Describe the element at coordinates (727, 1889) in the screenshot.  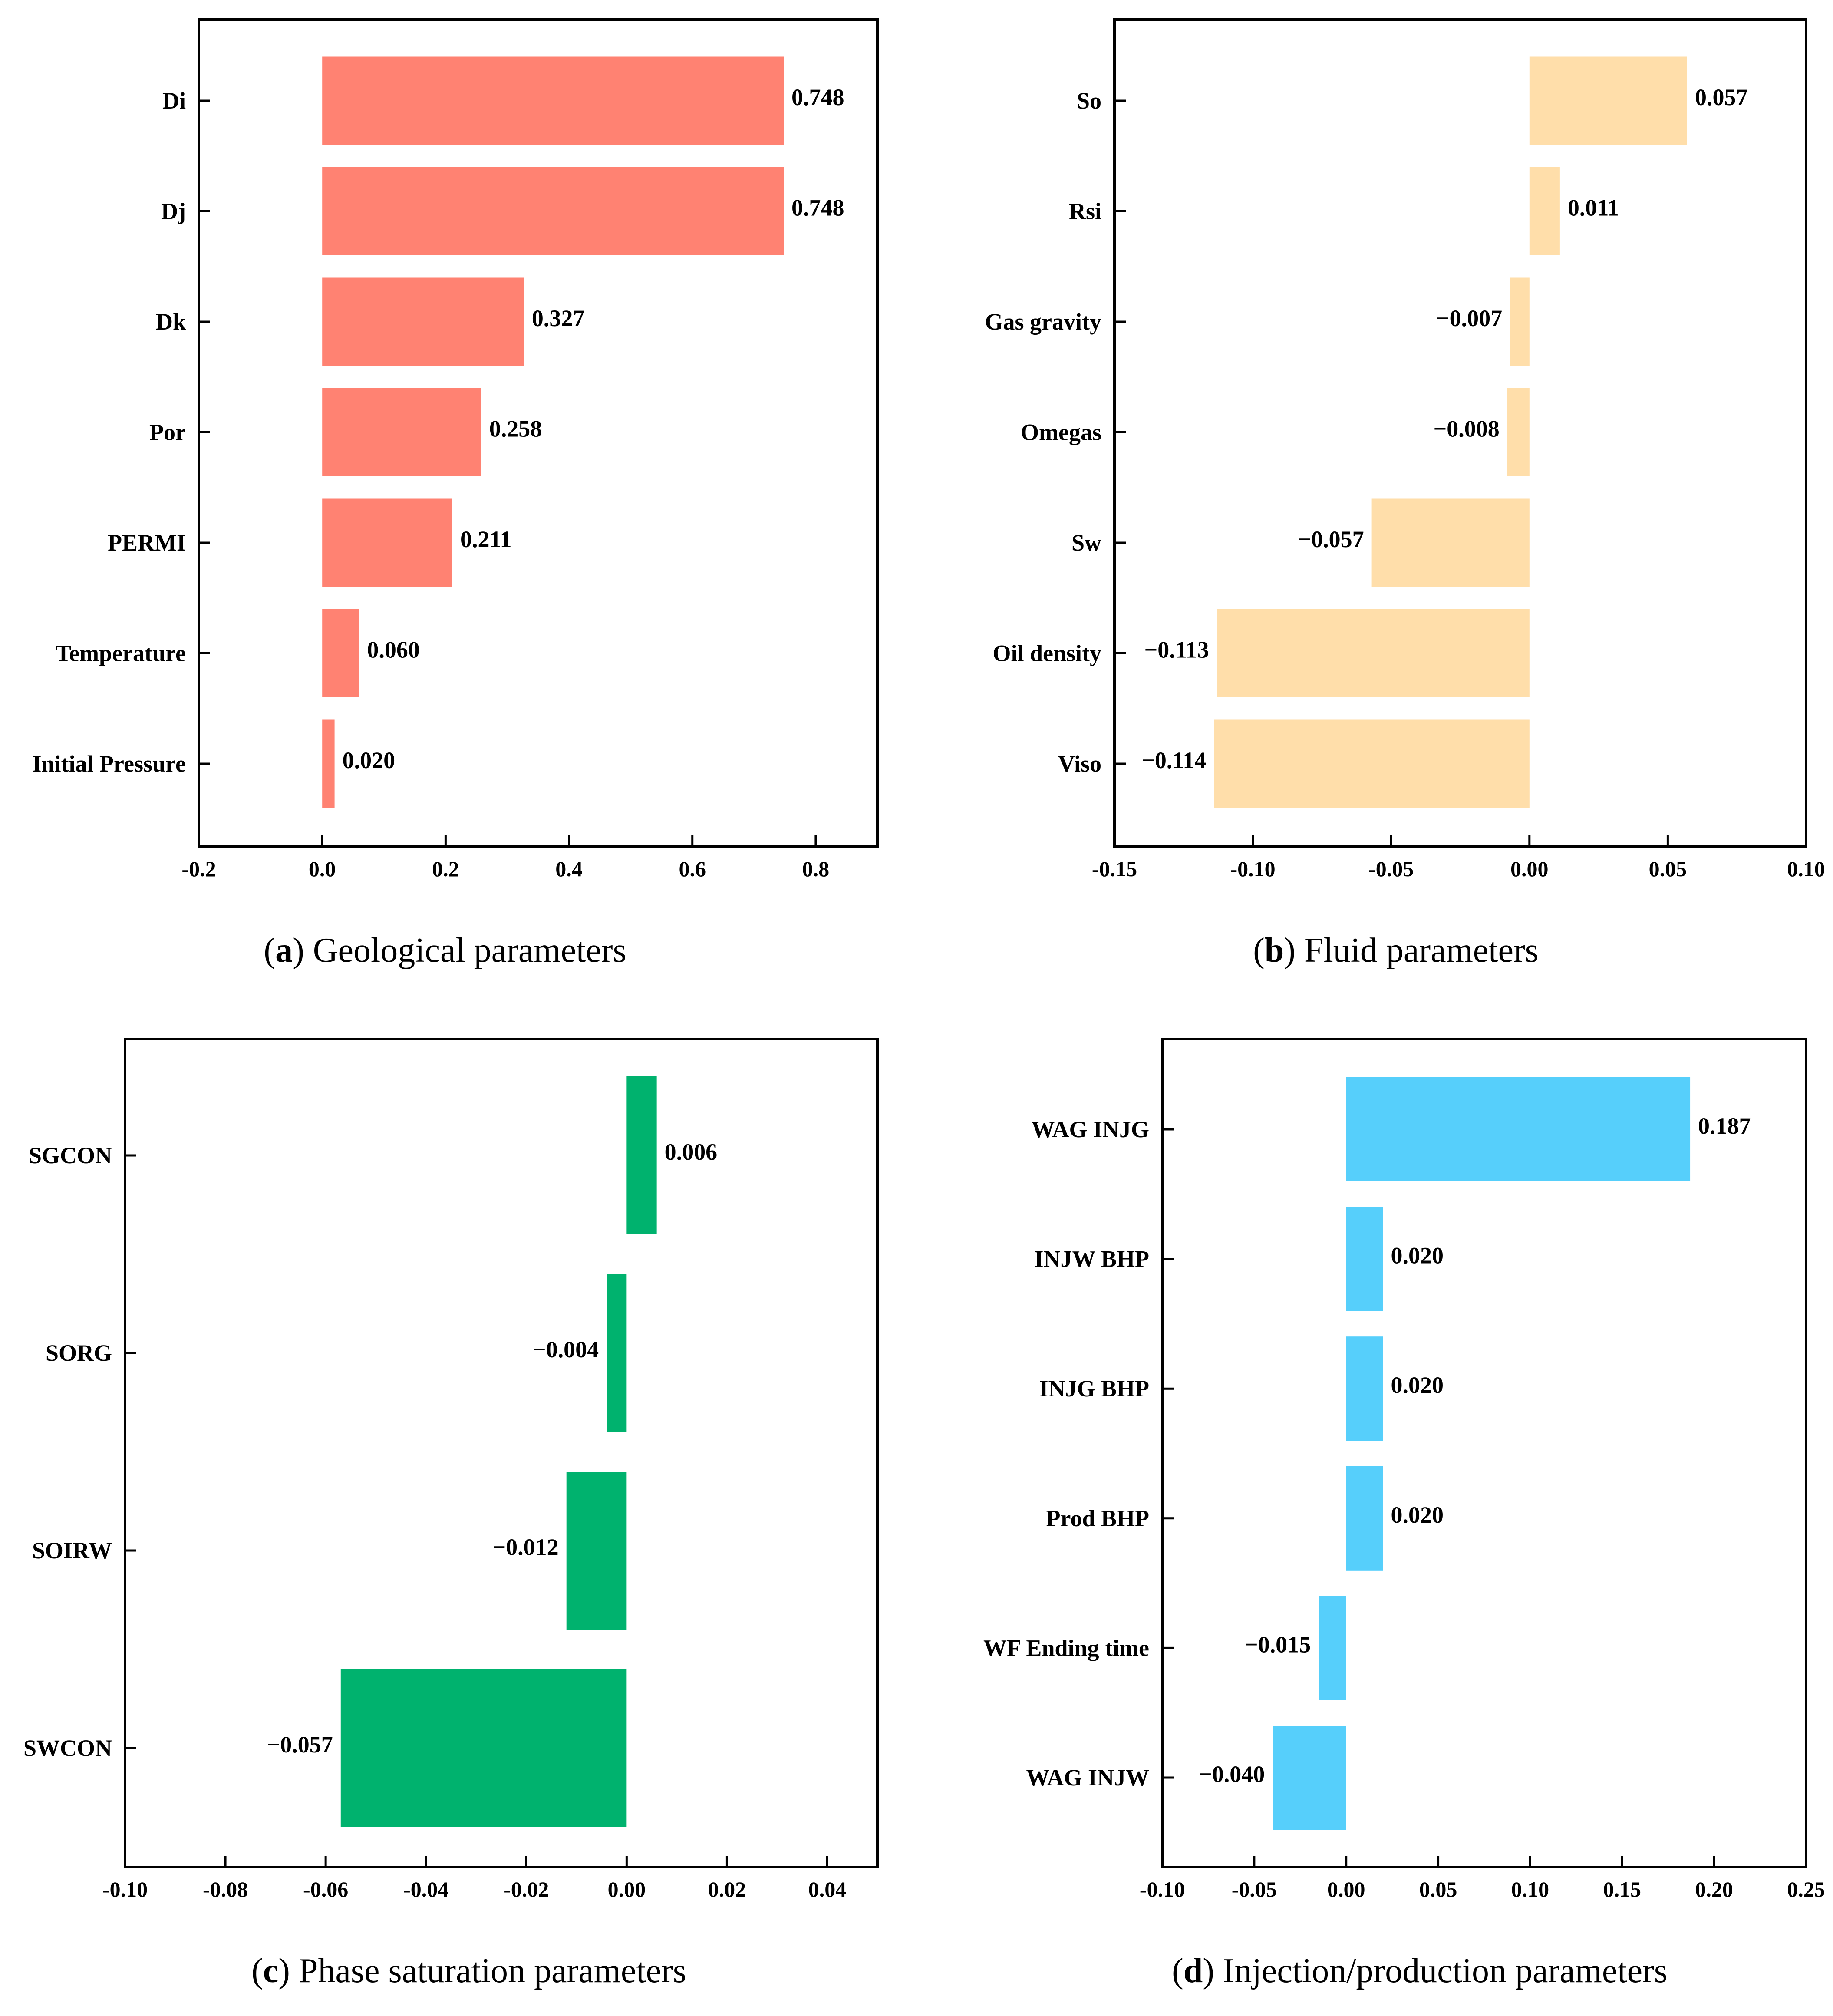
I see `x-tick-label: 0.02` at that location.